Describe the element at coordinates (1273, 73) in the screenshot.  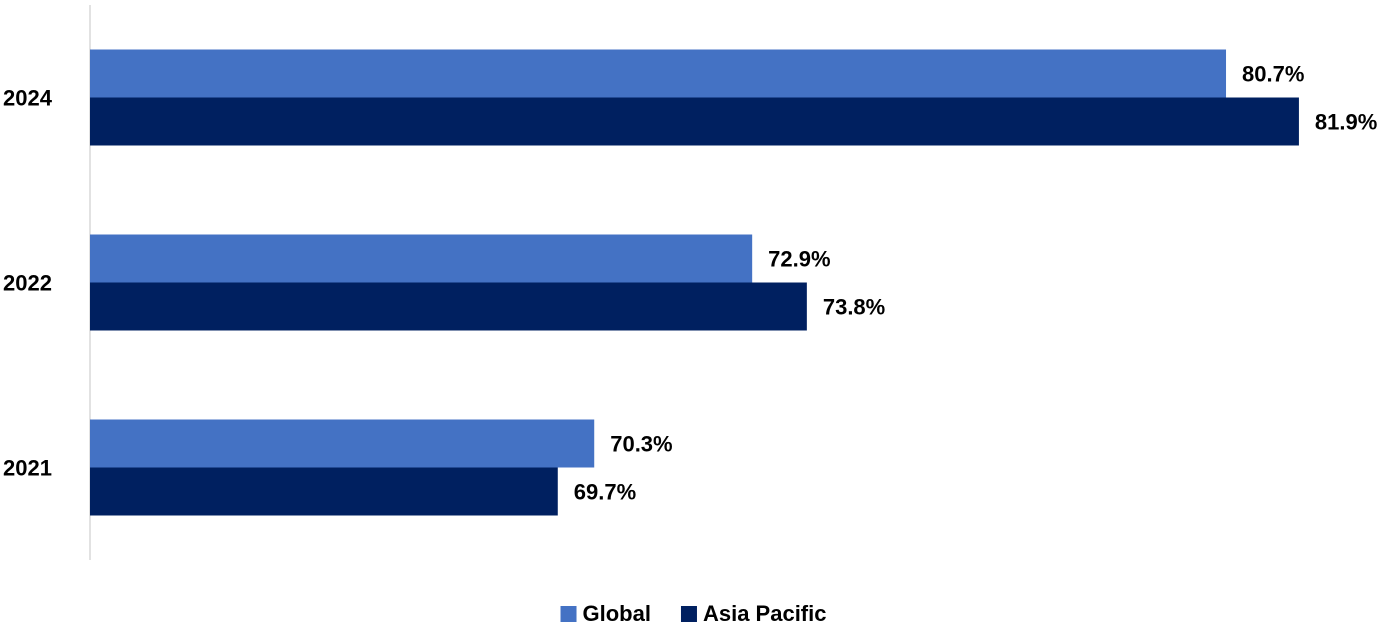
I see `data-label: 80.7%` at that location.